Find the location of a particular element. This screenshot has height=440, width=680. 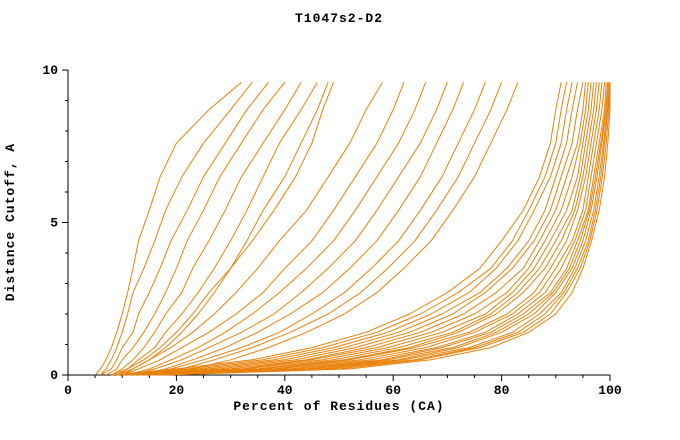

series-line is located at coordinates (168, 228).